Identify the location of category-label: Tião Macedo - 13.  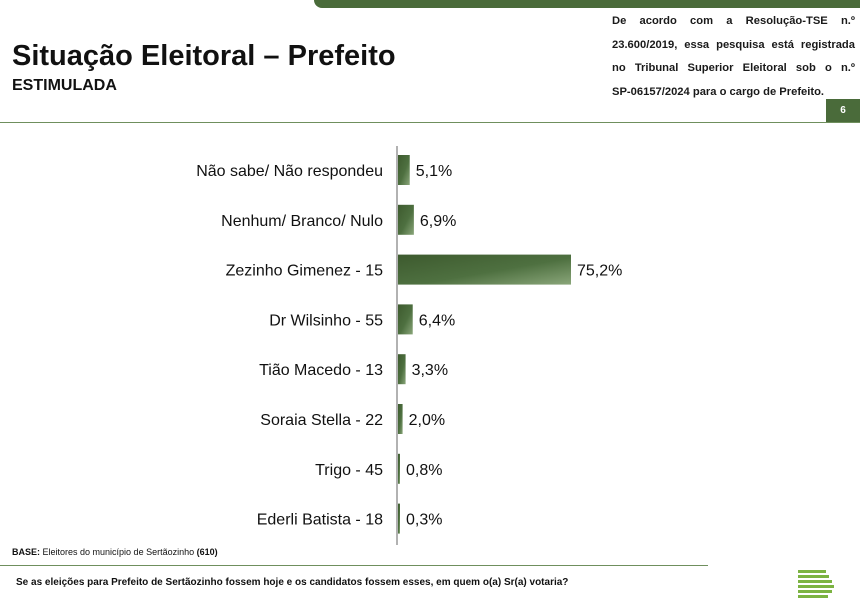
(321, 370).